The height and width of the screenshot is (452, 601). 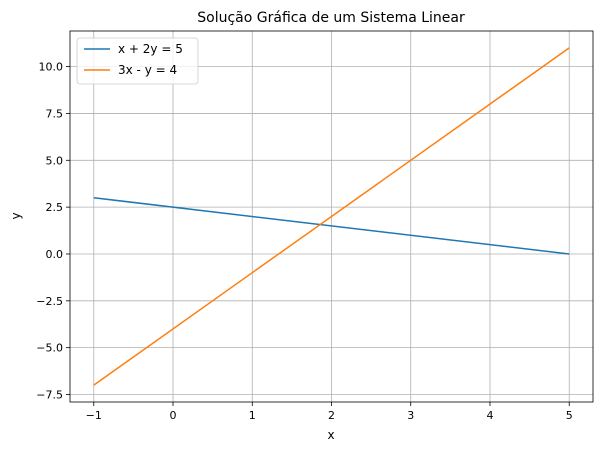 What do you see at coordinates (51, 67) in the screenshot?
I see `y-tick-label: 10.0` at bounding box center [51, 67].